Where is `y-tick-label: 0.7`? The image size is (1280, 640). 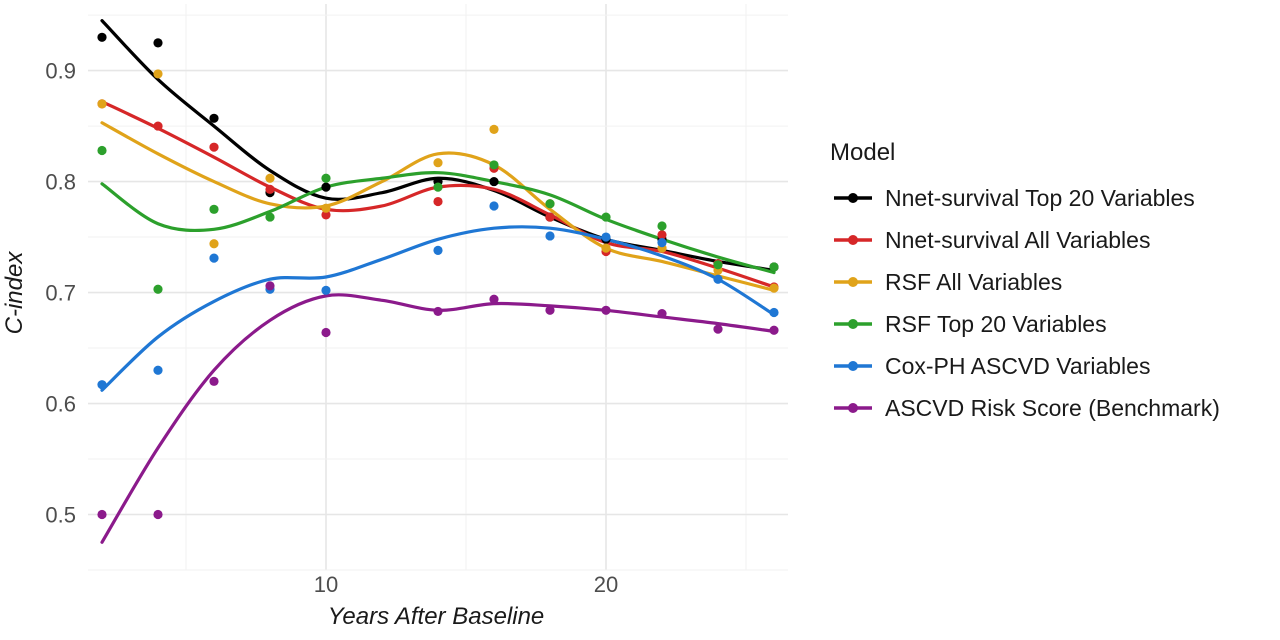
y-tick-label: 0.7 is located at coordinates (60, 293).